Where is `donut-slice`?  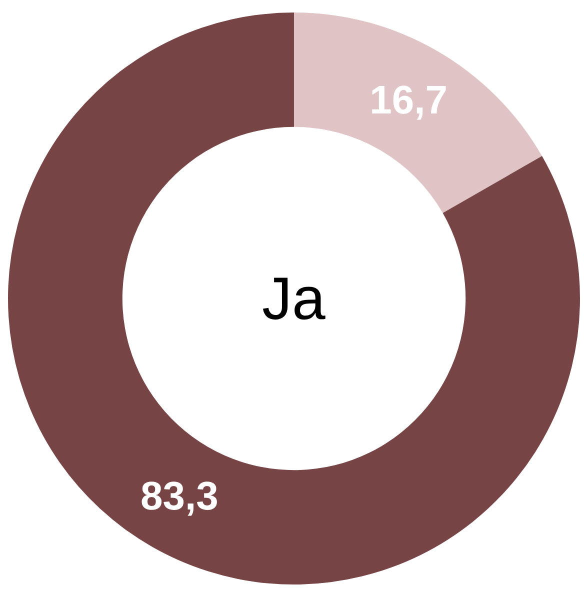
donut-slice is located at coordinates (418, 113).